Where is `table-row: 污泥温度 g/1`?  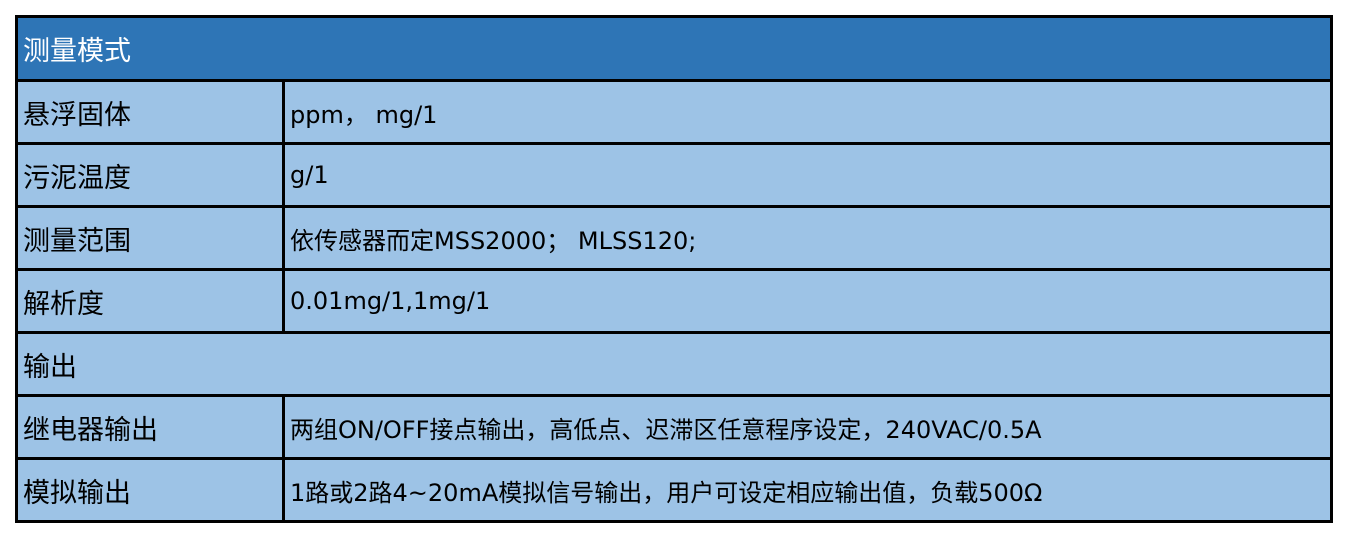
table-row: 污泥温度 g/1 is located at coordinates (674, 175).